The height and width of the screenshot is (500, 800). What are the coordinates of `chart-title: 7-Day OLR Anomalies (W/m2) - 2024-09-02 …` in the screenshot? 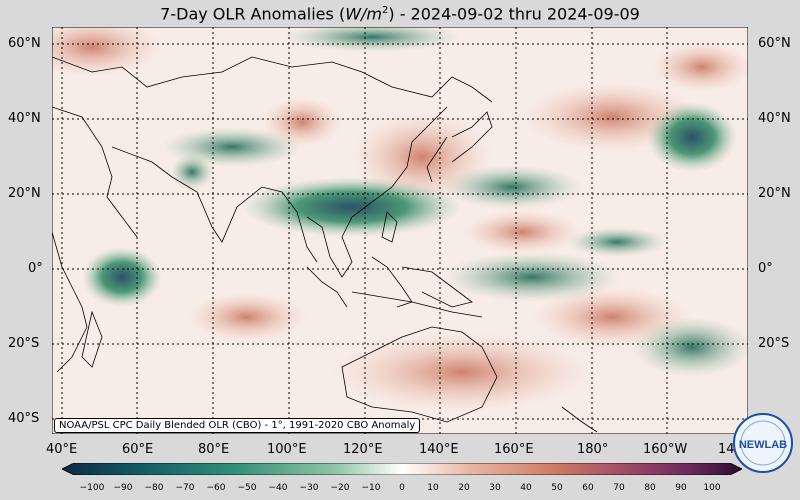 It's located at (400, 14).